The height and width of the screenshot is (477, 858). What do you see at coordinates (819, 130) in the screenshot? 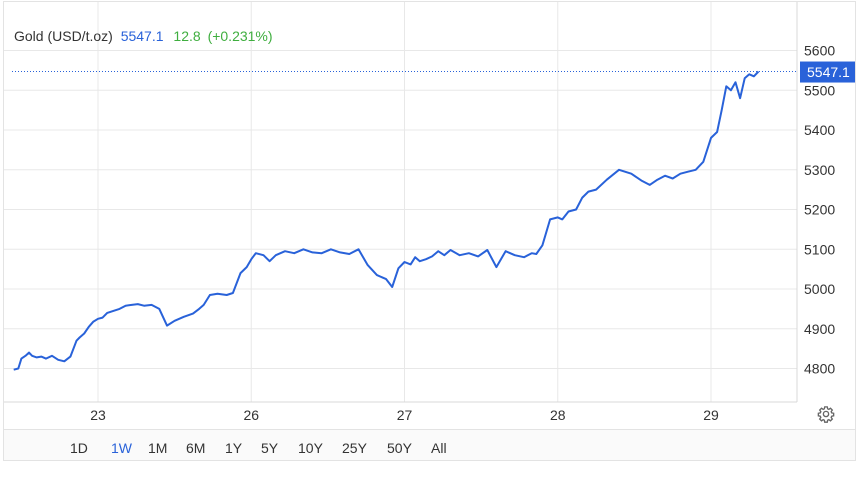
I see `y-tick-label: 5400` at bounding box center [819, 130].